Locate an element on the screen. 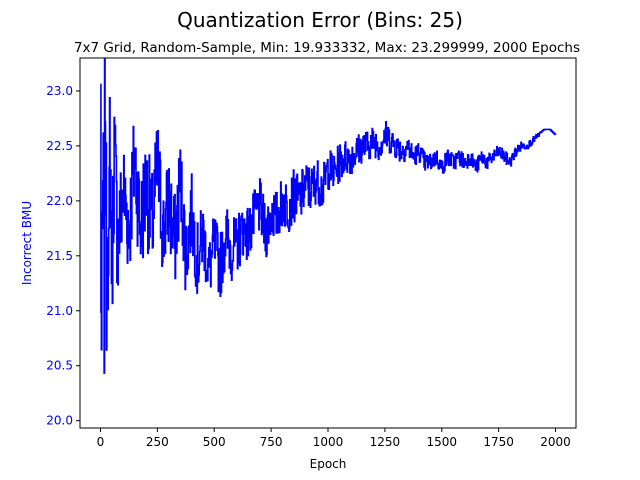 Image resolution: width=640 pixels, height=480 pixels. y-tick-label: 20.5 is located at coordinates (59, 366).